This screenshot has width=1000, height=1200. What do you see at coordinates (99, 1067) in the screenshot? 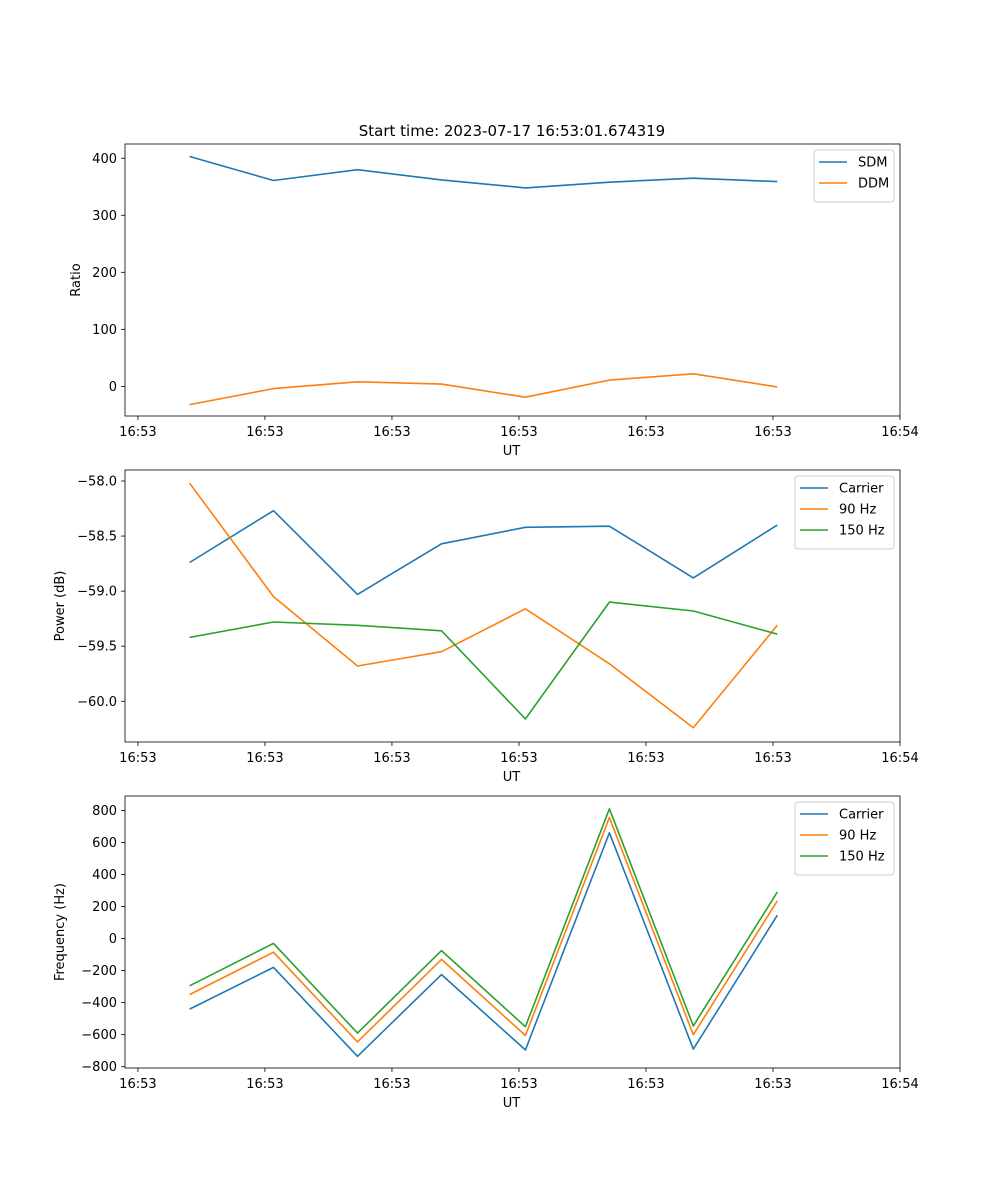
I see `y-tick-label: −800` at bounding box center [99, 1067].